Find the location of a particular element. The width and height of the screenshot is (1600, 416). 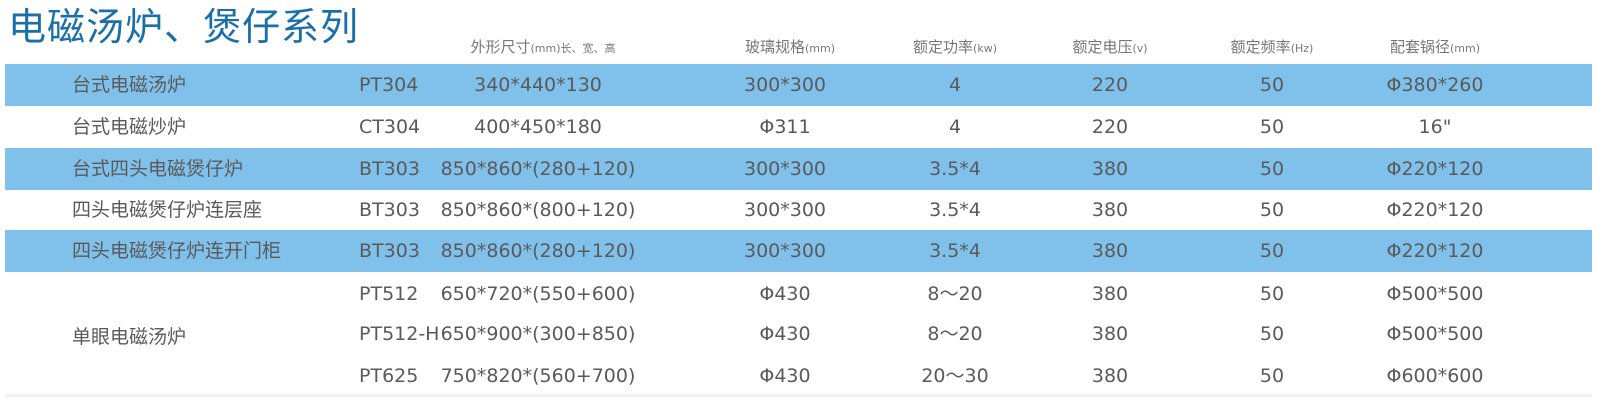

cell-model: CT304 is located at coordinates (390, 127).